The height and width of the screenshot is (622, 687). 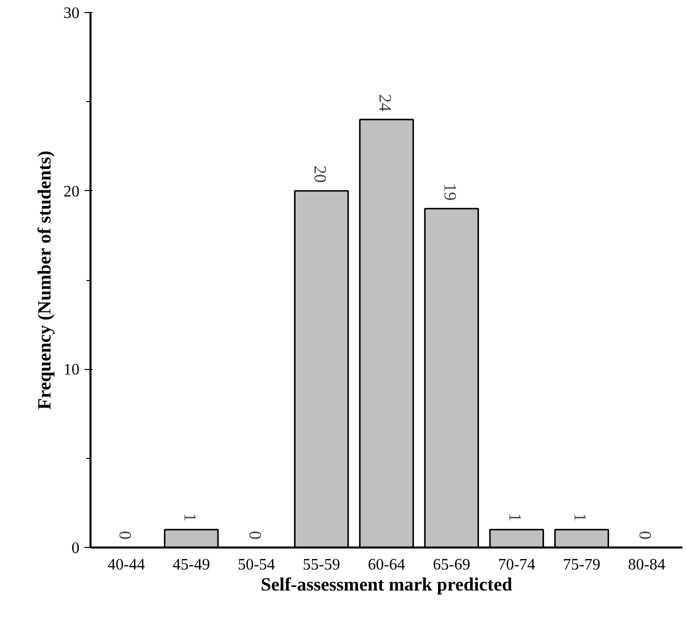 What do you see at coordinates (451, 565) in the screenshot?
I see `x-tick-label: 65-69` at bounding box center [451, 565].